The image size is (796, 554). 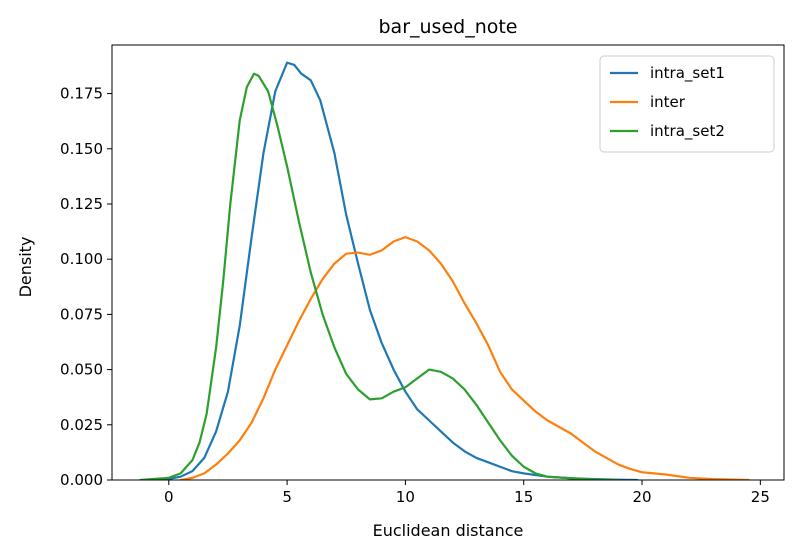 I want to click on x-tick-label: 20, so click(x=641, y=497).